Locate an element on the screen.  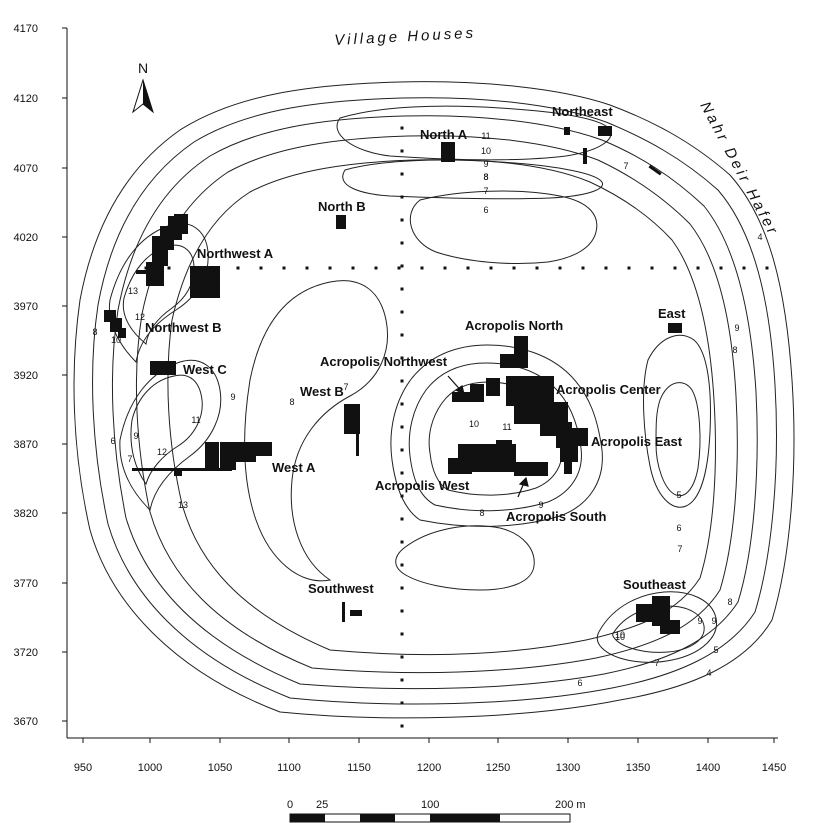
area-label-acropolis-south: Acropolis South is located at coordinates (556, 516).